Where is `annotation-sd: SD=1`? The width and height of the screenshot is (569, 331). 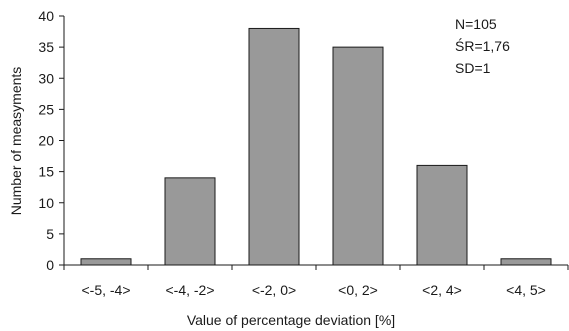 annotation-sd: SD=1 is located at coordinates (473, 68).